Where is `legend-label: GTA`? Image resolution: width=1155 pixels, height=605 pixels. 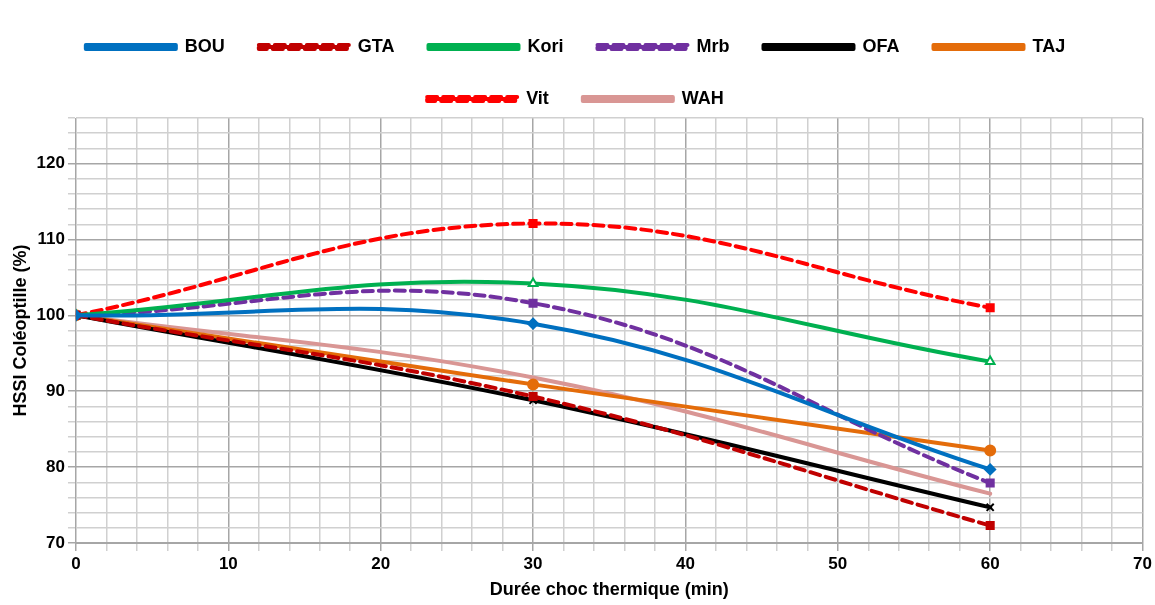
legend-label: GTA is located at coordinates (376, 45).